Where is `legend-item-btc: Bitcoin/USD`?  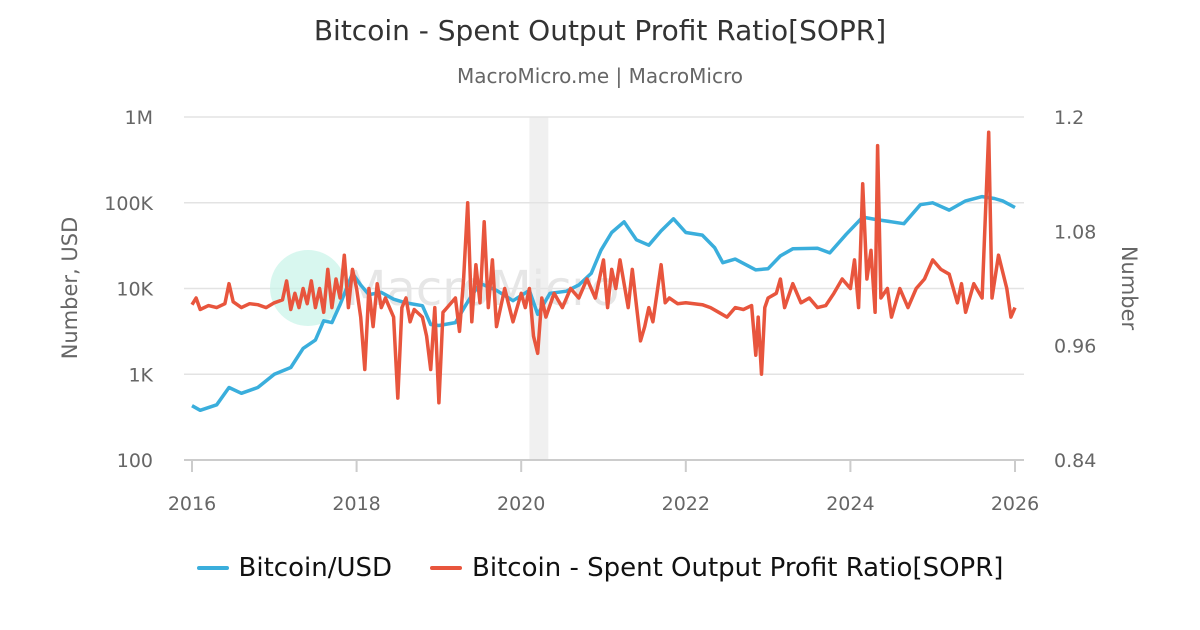 legend-item-btc: Bitcoin/USD is located at coordinates (294, 568).